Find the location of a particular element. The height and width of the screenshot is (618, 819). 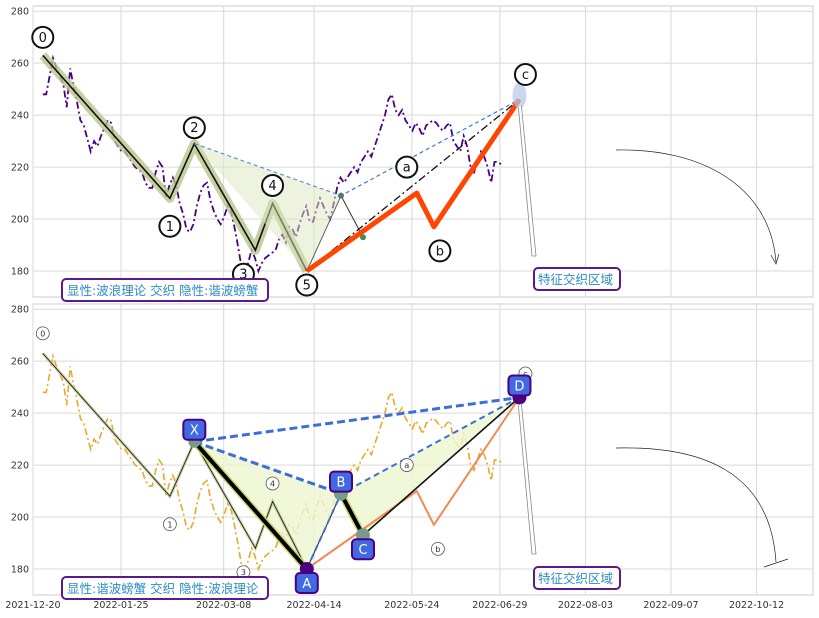

ad-dashdot-line is located at coordinates (413, 185).